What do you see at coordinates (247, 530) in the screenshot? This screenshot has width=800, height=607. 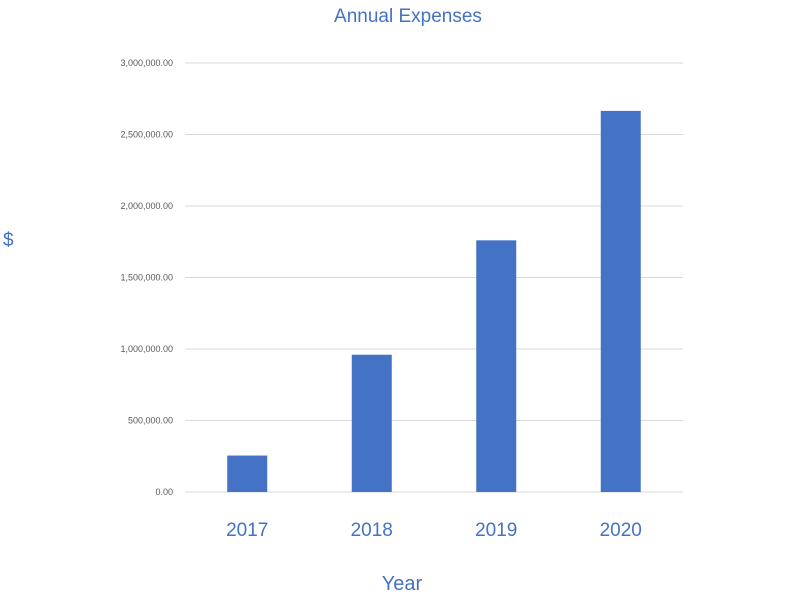 I see `x-tick-label: 2017` at bounding box center [247, 530].